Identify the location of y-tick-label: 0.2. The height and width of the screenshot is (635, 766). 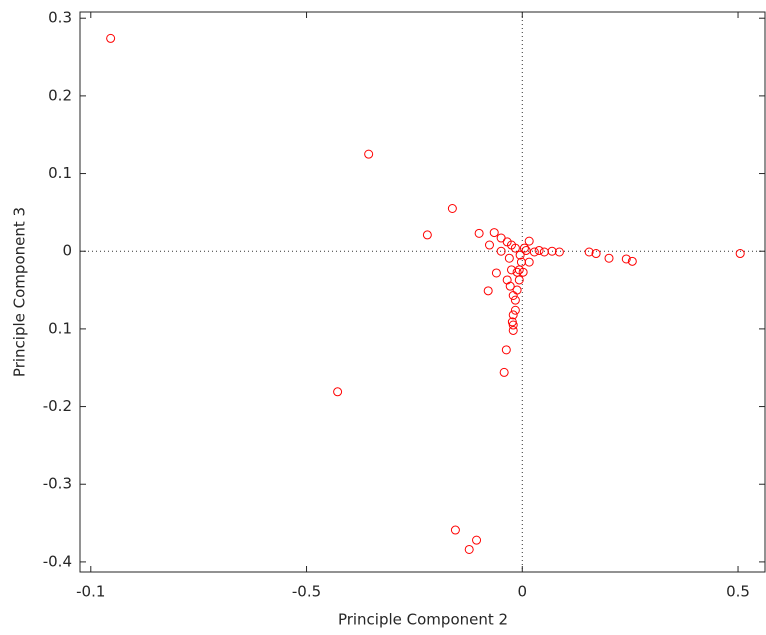
(60, 95).